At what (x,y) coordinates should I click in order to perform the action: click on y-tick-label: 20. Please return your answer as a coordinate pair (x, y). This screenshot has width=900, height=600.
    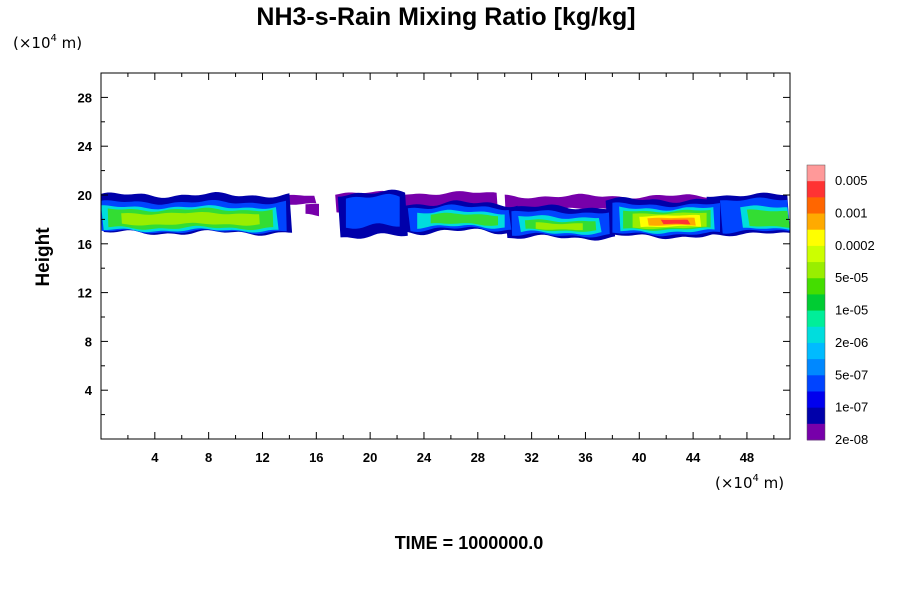
    Looking at the image, I should click on (85, 195).